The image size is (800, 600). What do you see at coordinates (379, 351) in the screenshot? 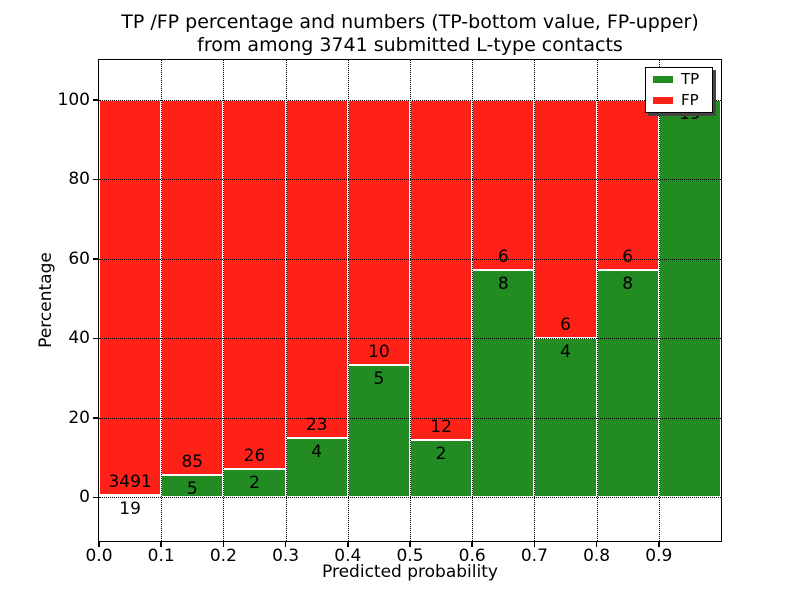
I see `fp-count-label: 10` at bounding box center [379, 351].